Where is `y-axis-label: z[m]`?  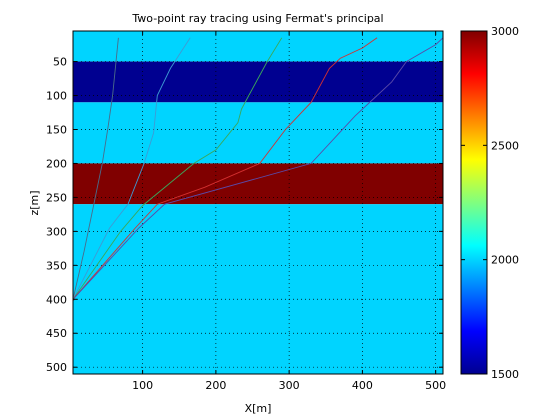 y-axis-label: z[m] is located at coordinates (34, 202).